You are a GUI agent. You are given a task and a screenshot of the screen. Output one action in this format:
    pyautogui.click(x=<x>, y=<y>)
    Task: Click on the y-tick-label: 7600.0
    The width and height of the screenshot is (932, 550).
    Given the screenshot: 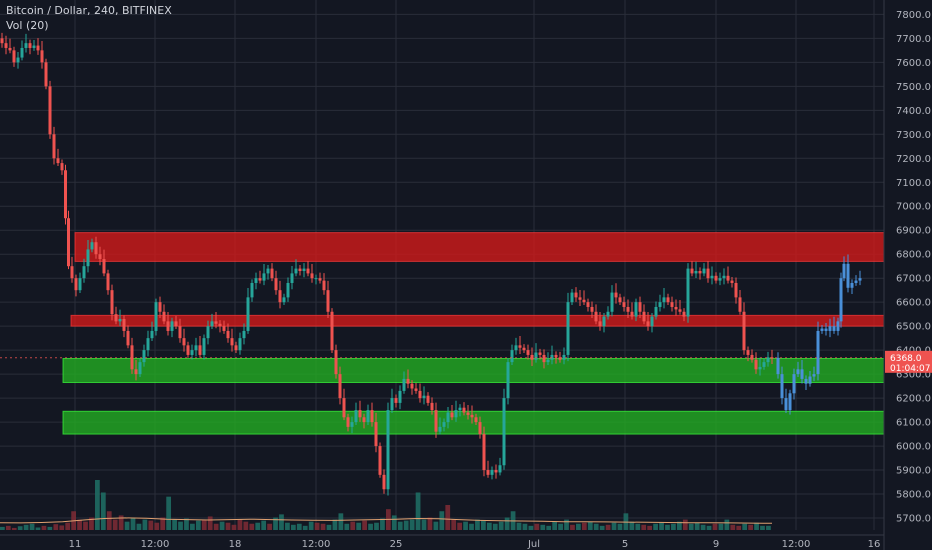 What is the action you would take?
    pyautogui.click(x=913, y=63)
    